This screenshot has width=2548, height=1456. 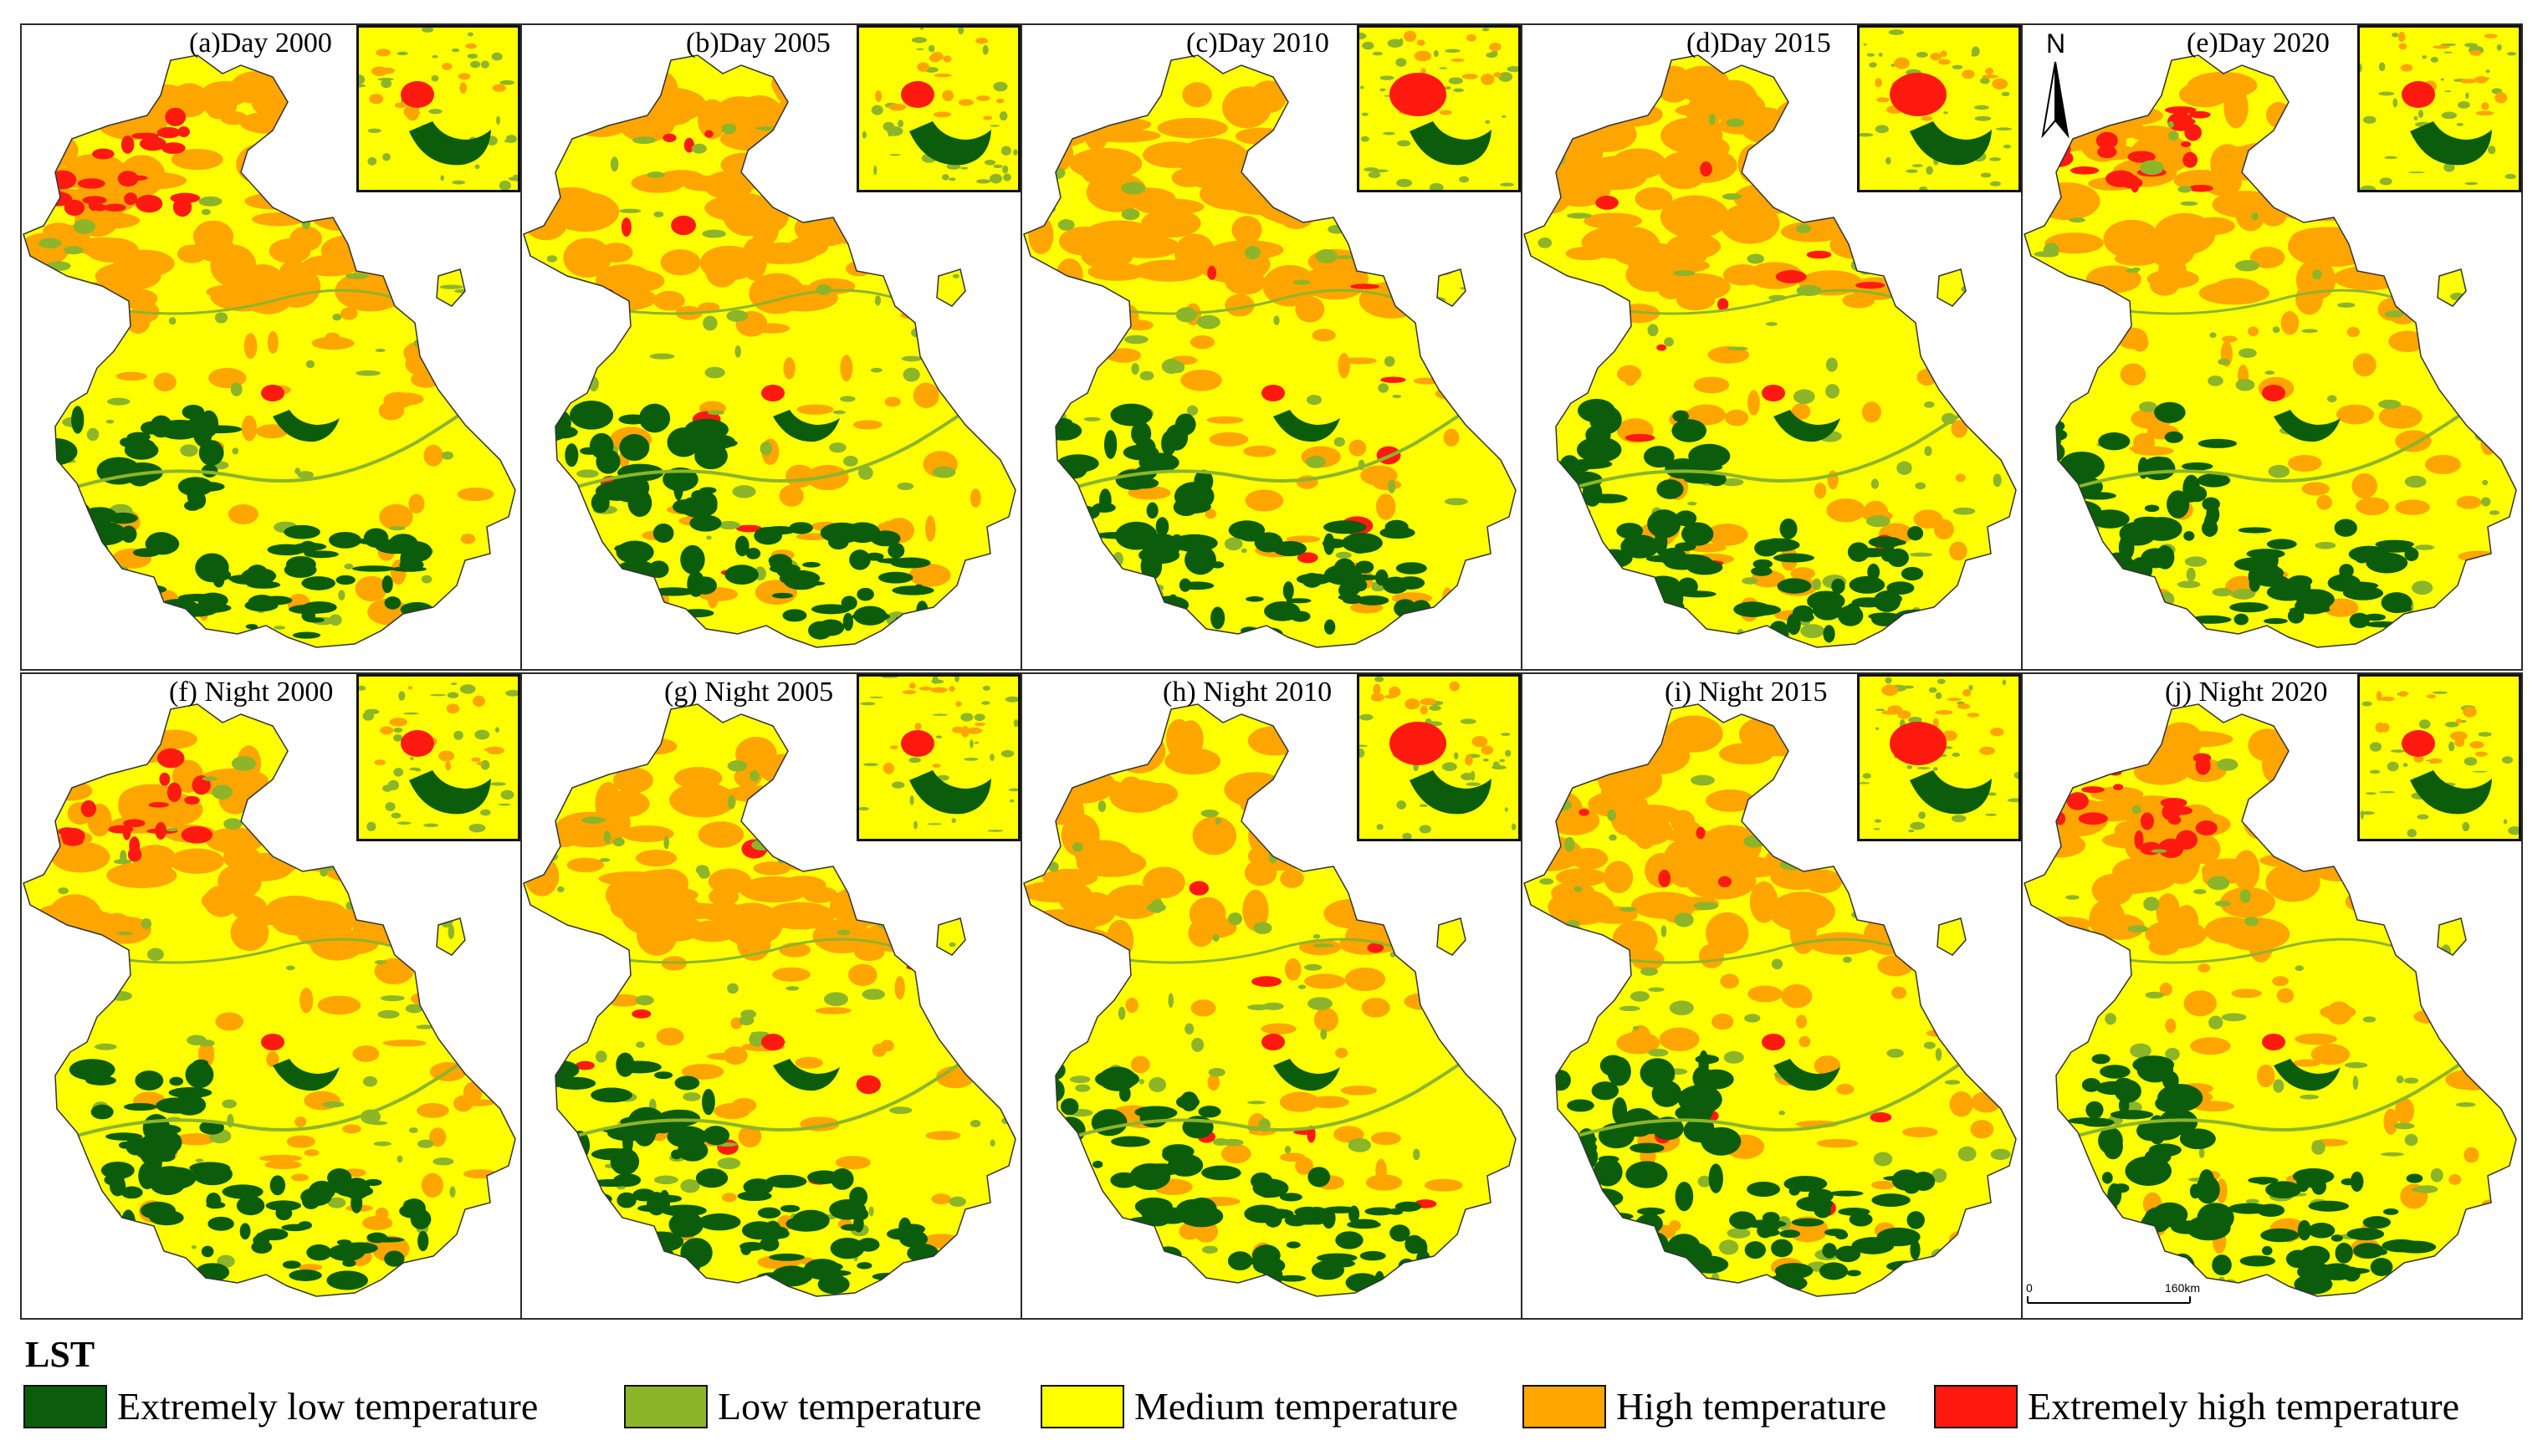 What do you see at coordinates (2451, 792) in the screenshot?
I see `inset-lake` at bounding box center [2451, 792].